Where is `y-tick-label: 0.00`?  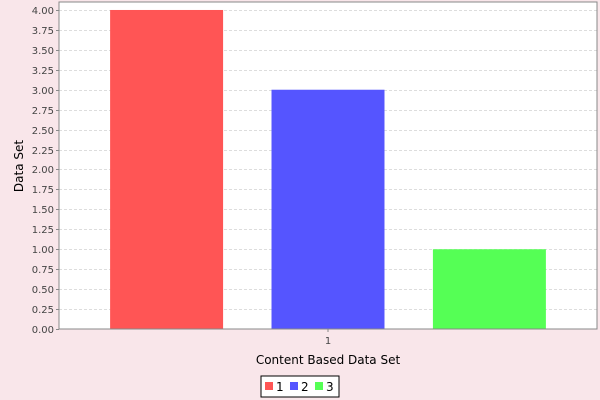
y-tick-label: 0.00 is located at coordinates (43, 330).